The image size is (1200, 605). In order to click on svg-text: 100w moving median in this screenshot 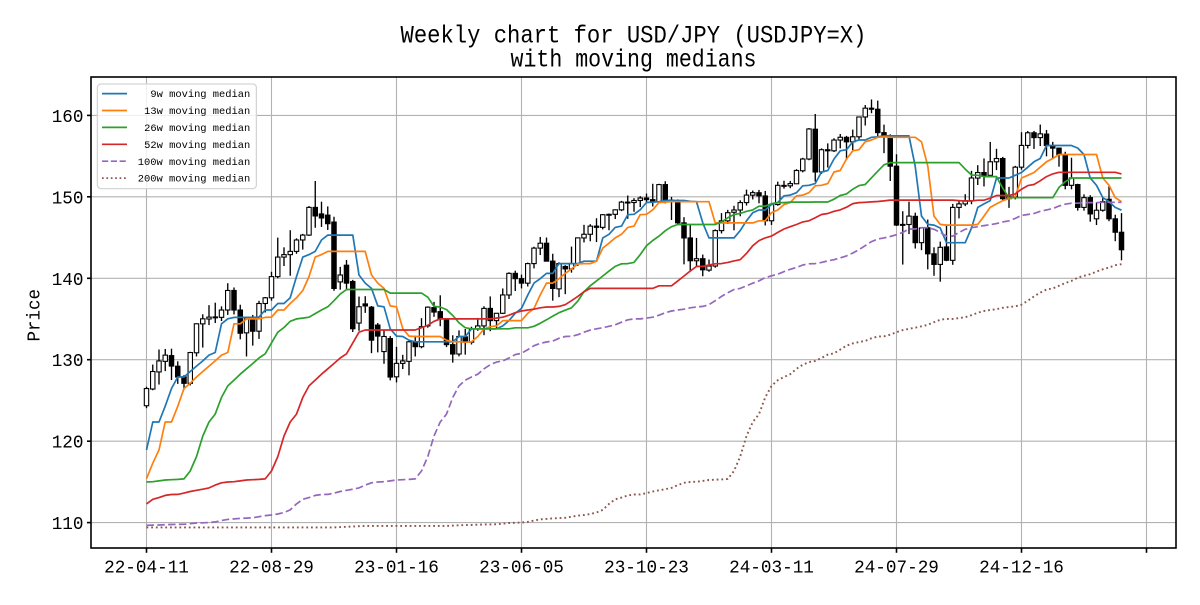, I will do `click(194, 163)`.